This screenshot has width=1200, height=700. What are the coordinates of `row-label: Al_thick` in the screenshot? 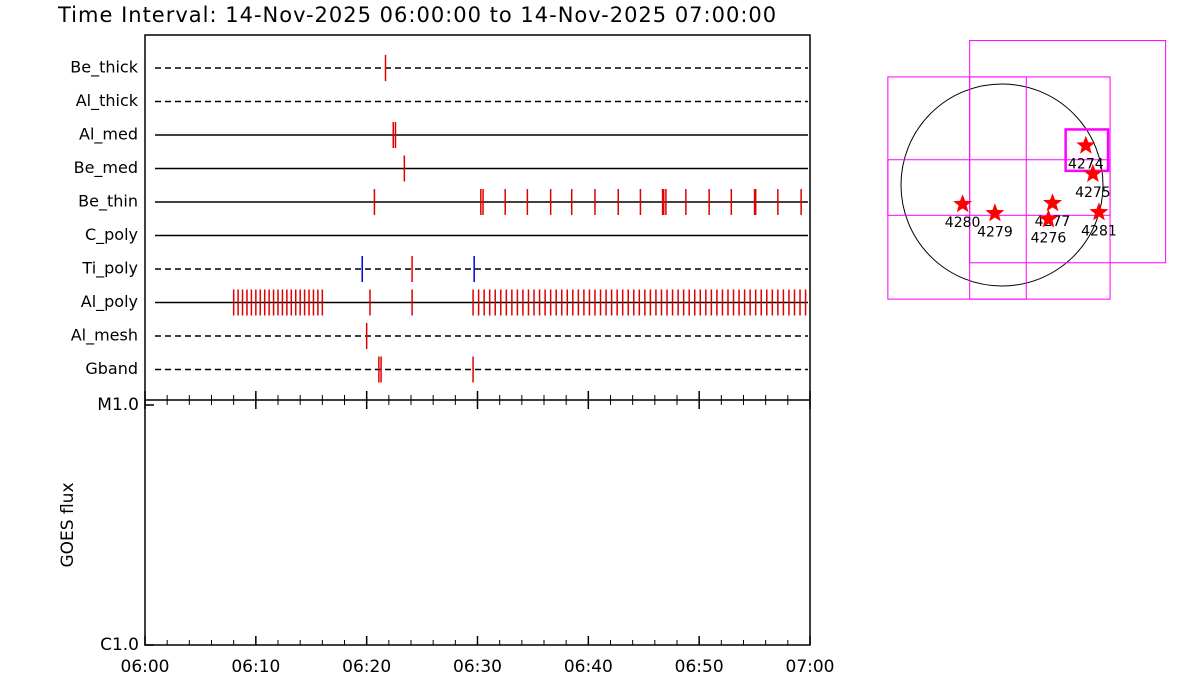 It's located at (107, 101).